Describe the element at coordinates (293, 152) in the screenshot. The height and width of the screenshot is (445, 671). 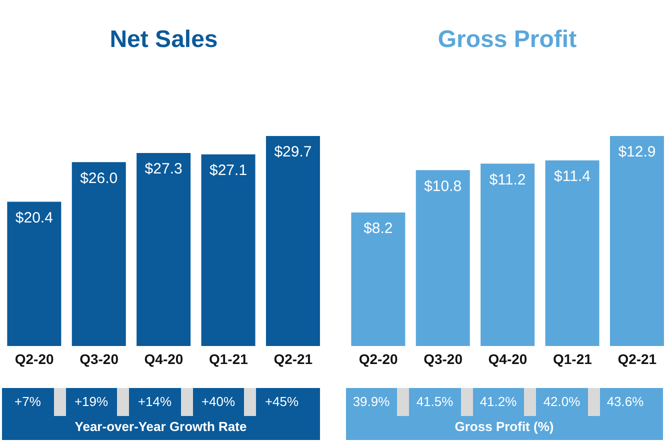
I see `data-label: $29.7` at that location.